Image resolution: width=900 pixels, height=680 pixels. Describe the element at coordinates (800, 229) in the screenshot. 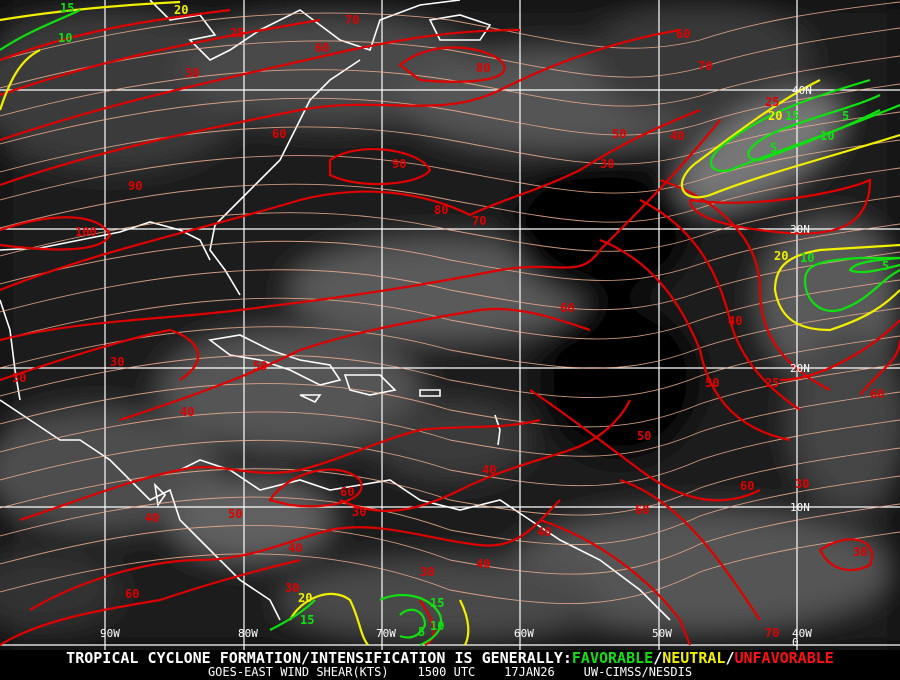

I see `lat-label: 30N` at that location.